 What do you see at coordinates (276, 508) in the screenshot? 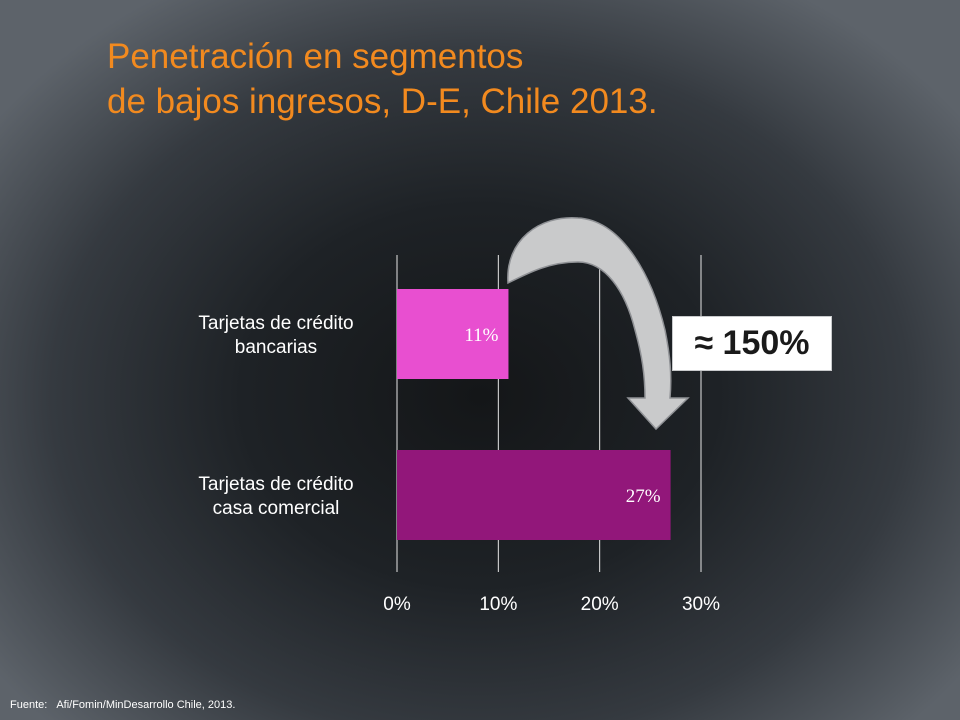
I see `category-label: casa comercial` at bounding box center [276, 508].